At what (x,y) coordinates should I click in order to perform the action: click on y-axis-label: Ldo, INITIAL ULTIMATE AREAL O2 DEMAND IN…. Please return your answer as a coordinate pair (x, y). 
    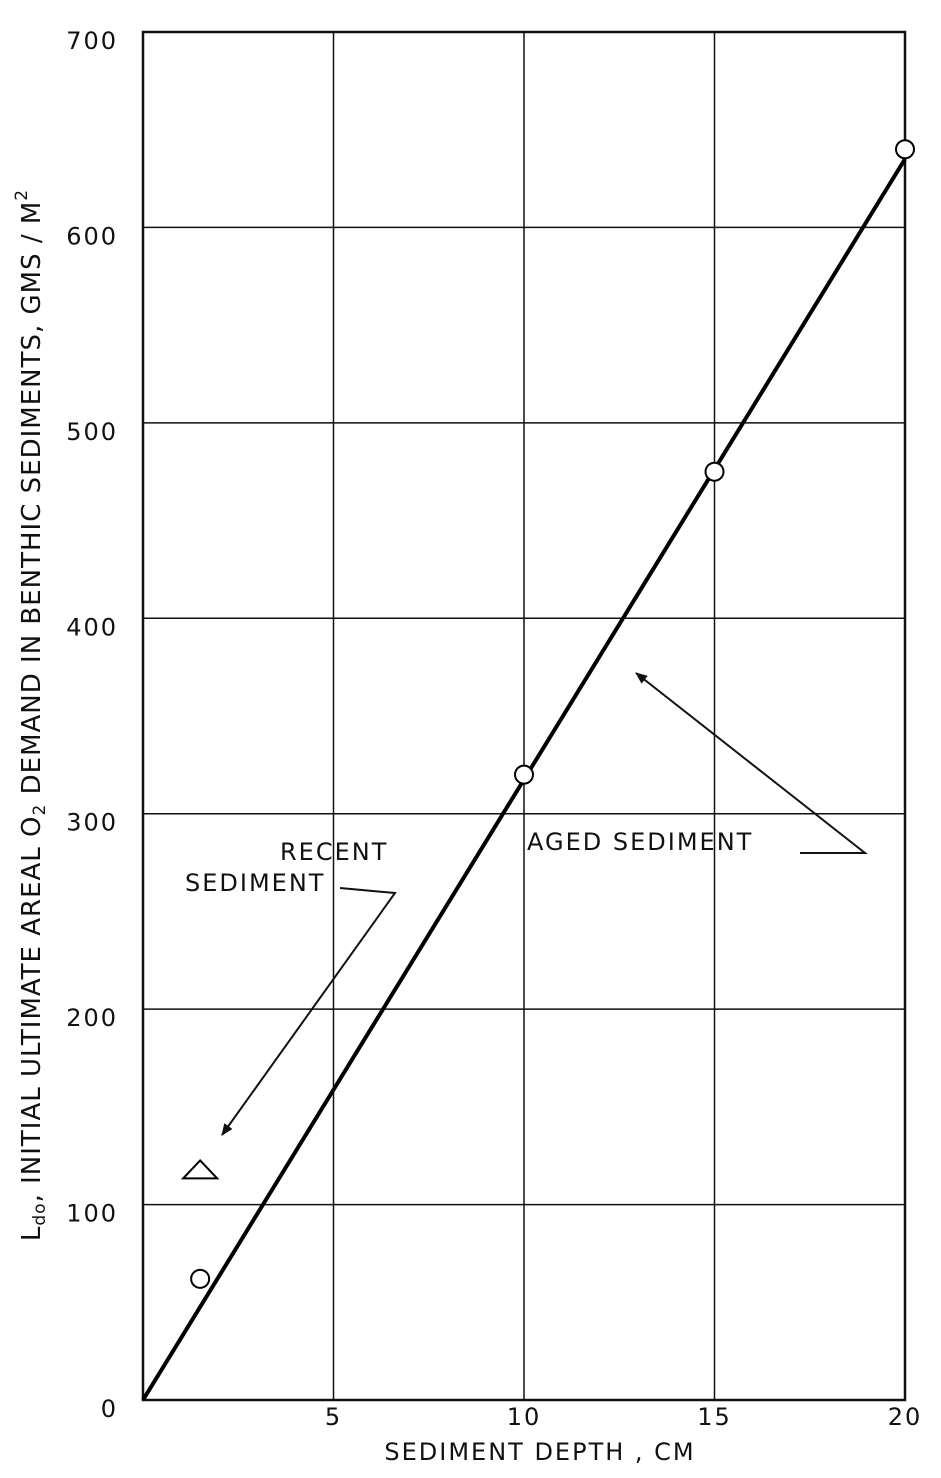
    Looking at the image, I should click on (31, 715).